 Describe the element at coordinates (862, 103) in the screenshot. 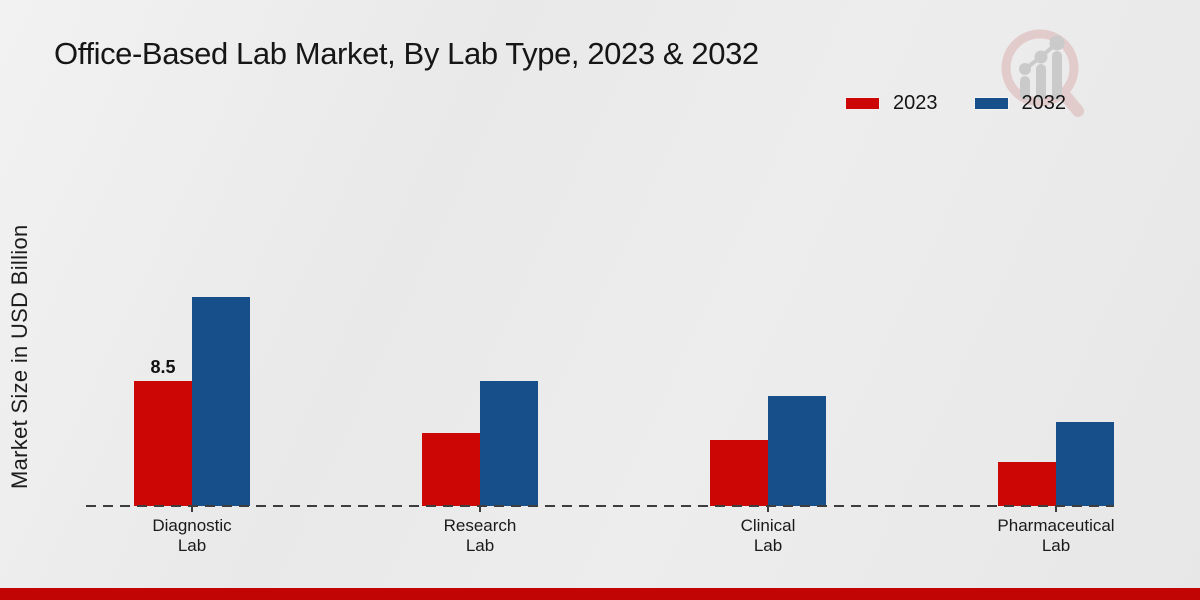

I see `legend-swatch-2023` at that location.